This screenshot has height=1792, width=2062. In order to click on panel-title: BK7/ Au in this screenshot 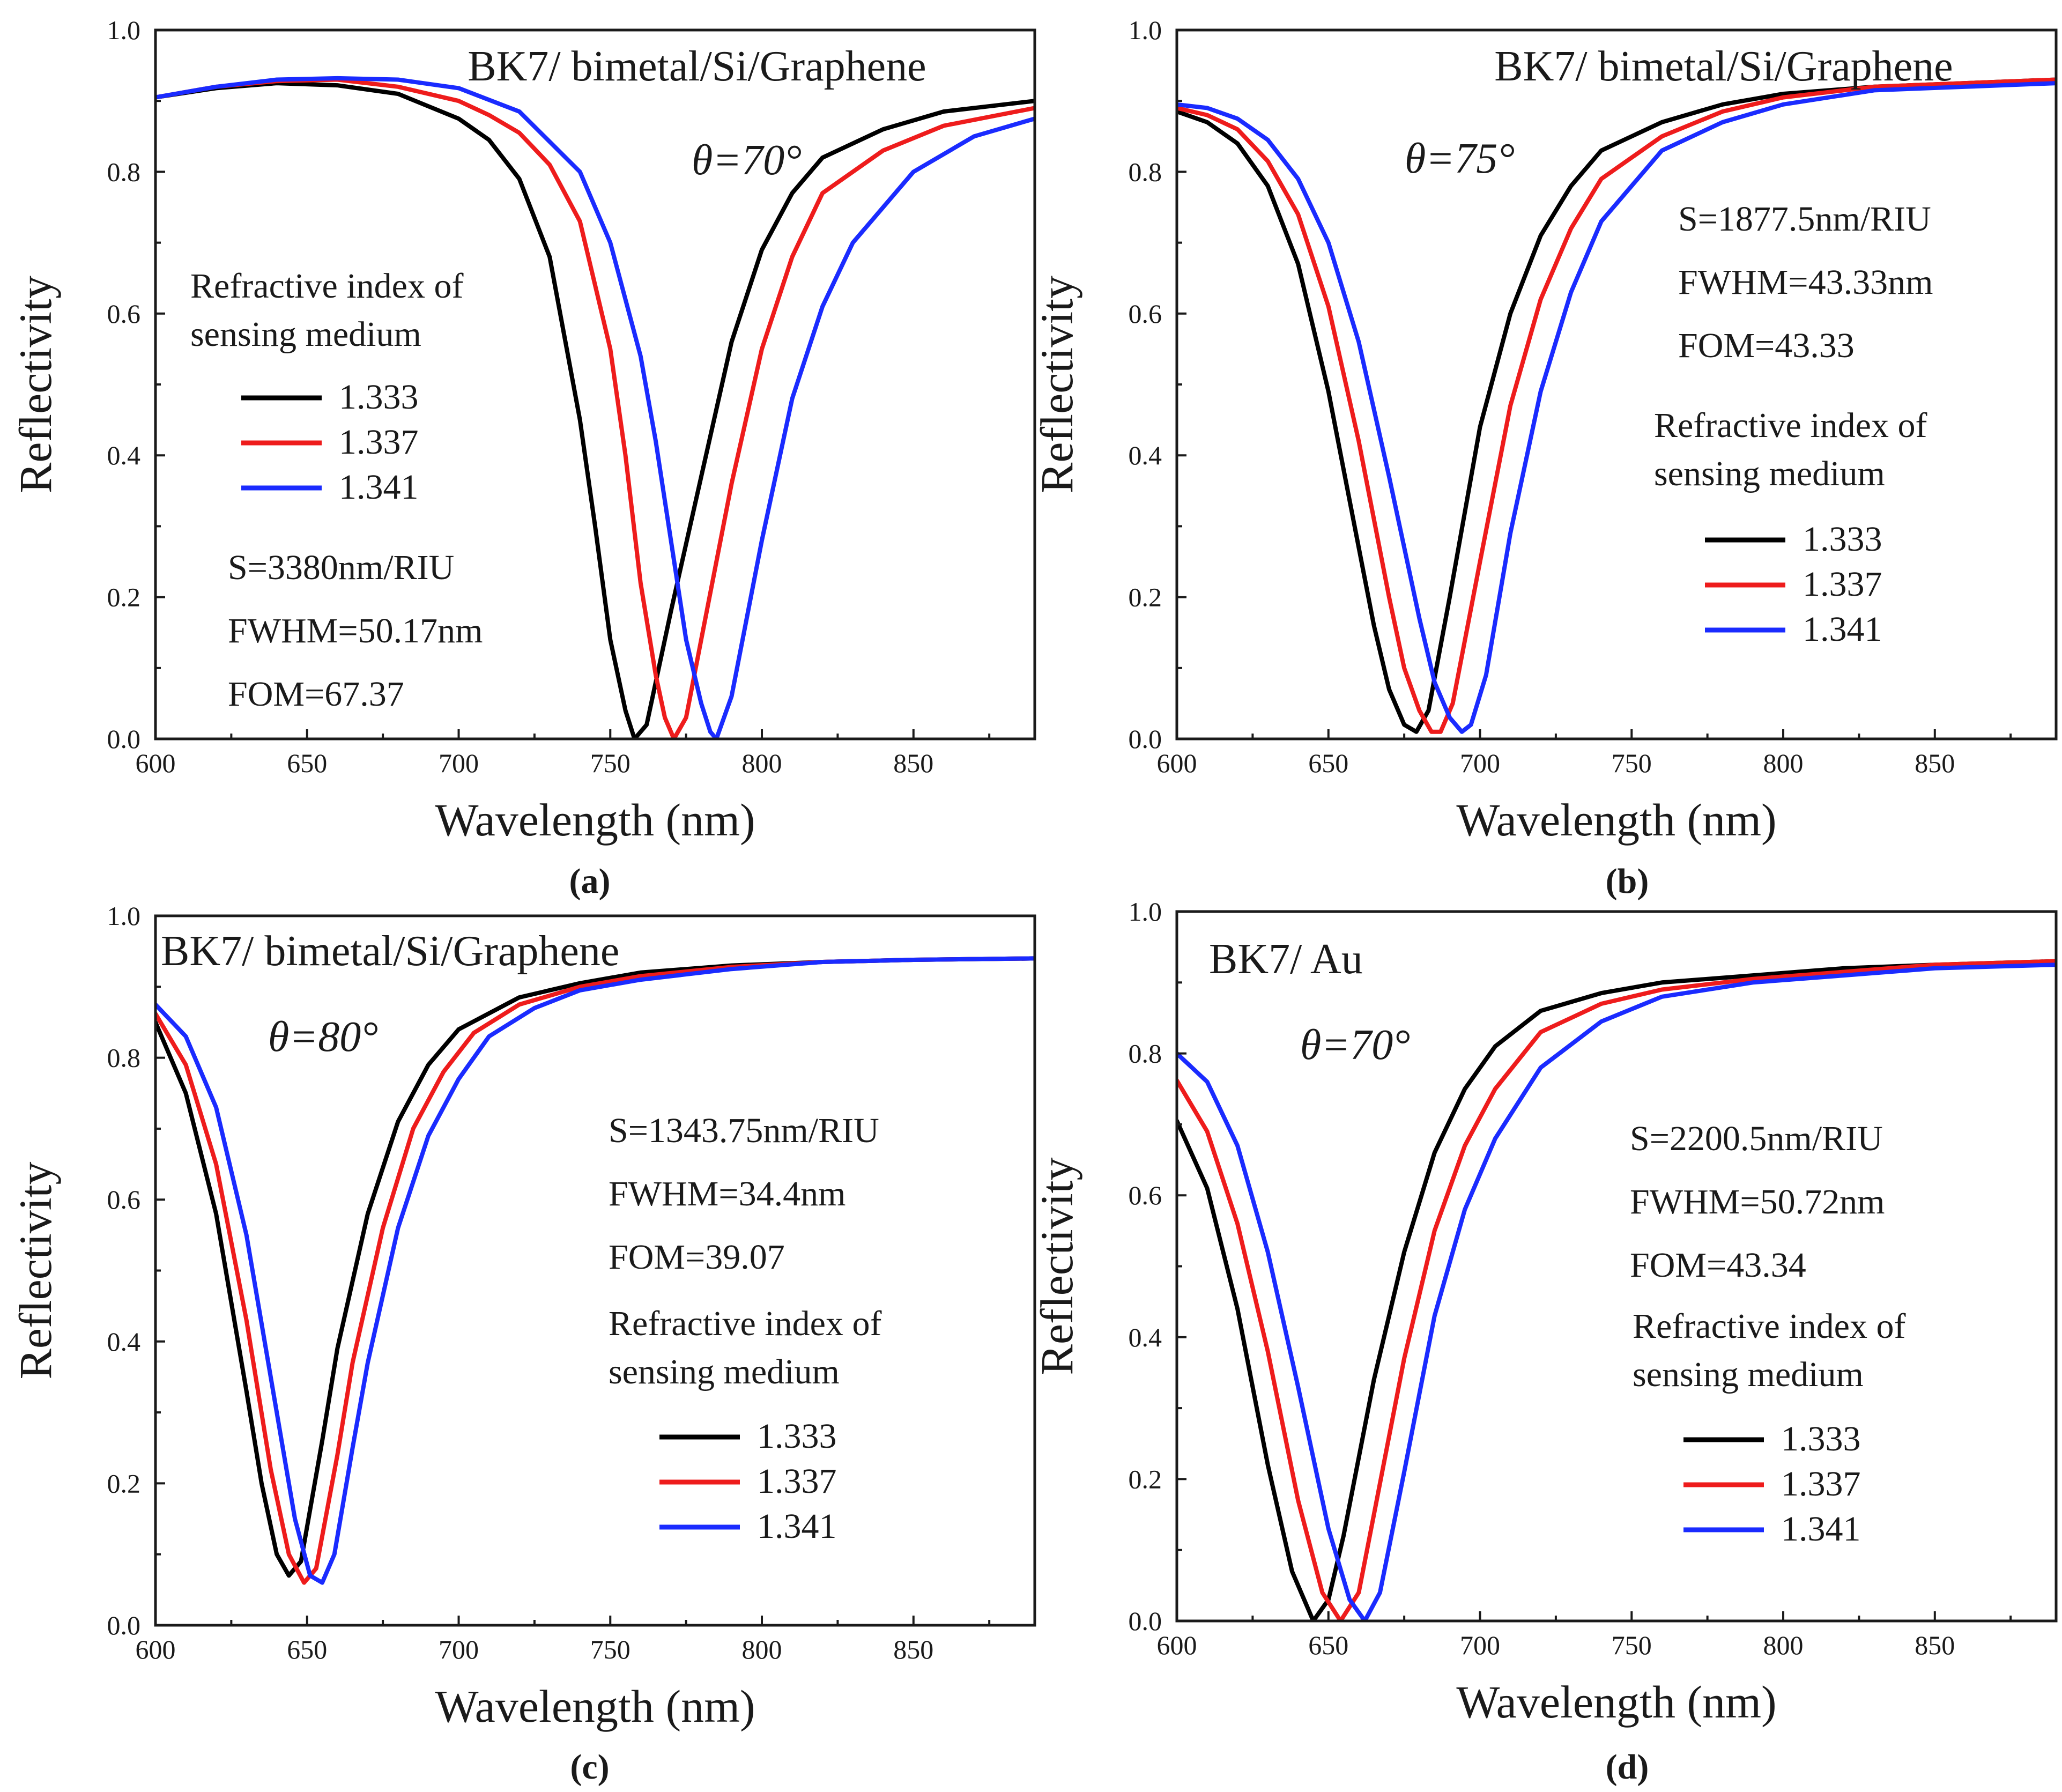, I will do `click(1286, 959)`.